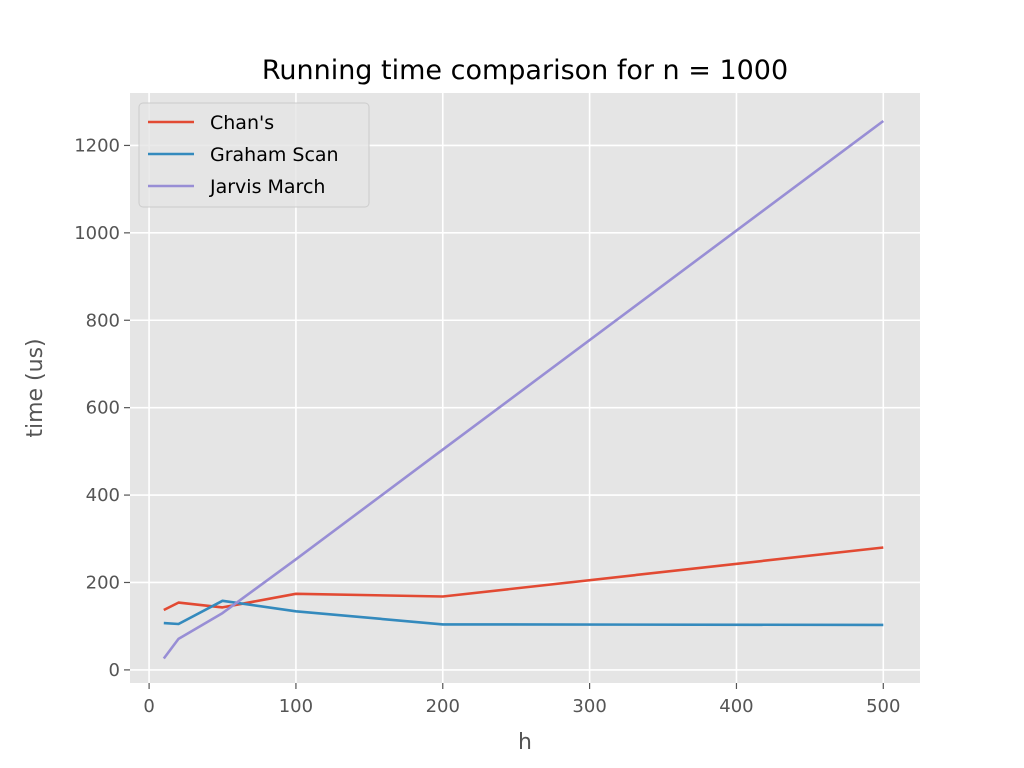 The width and height of the screenshot is (1024, 768). I want to click on x-tick-label: 300, so click(589, 706).